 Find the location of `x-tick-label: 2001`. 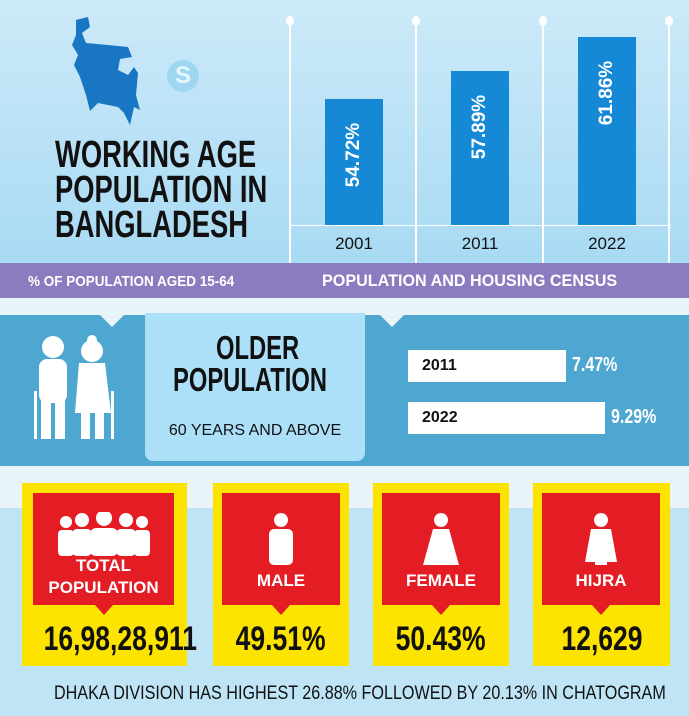

x-tick-label: 2001 is located at coordinates (354, 243).